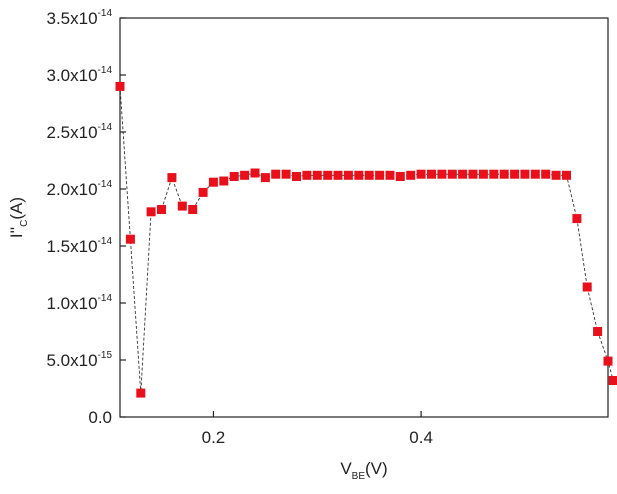 This screenshot has width=617, height=494. I want to click on x-axis-title: VBE(V), so click(363, 470).